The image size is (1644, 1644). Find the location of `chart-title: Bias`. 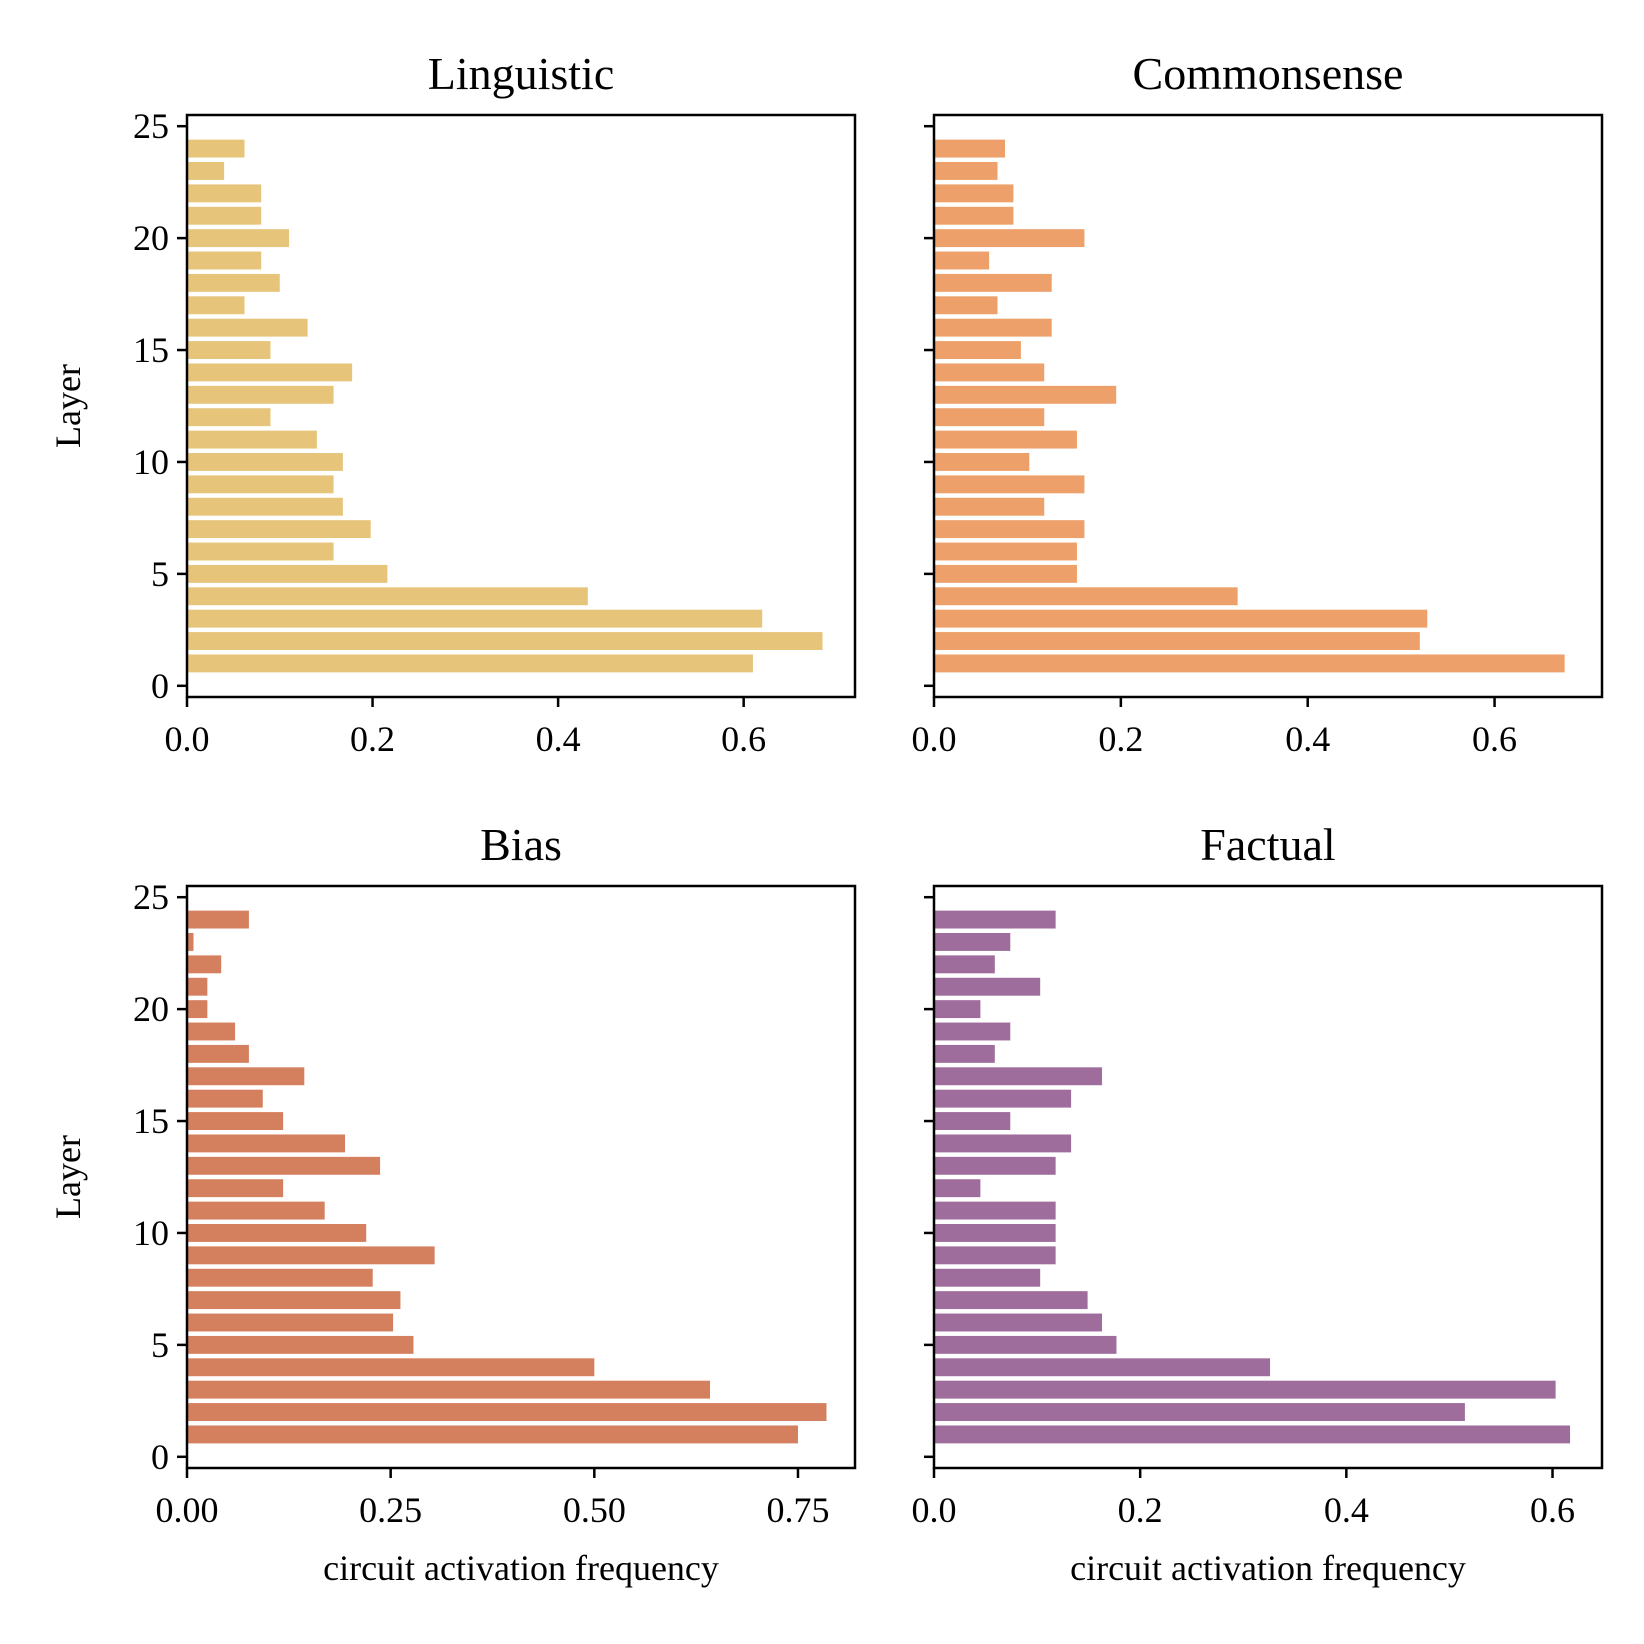

chart-title: Bias is located at coordinates (521, 844).